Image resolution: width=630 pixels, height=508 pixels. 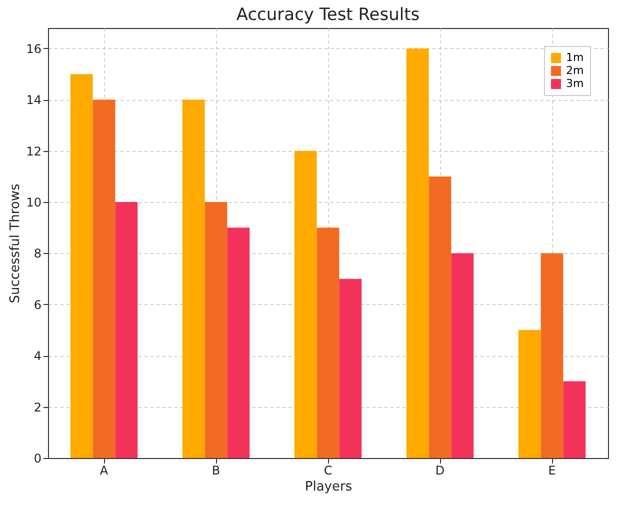 I want to click on x-tick-label: E, so click(x=552, y=471).